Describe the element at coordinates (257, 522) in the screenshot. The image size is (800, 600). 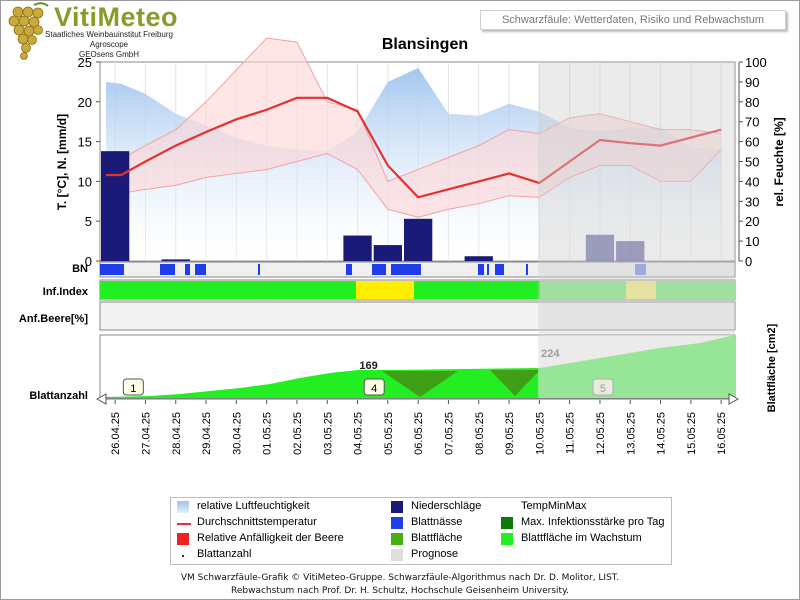
I see `legend-label: Durchschnittstemperatur` at that location.